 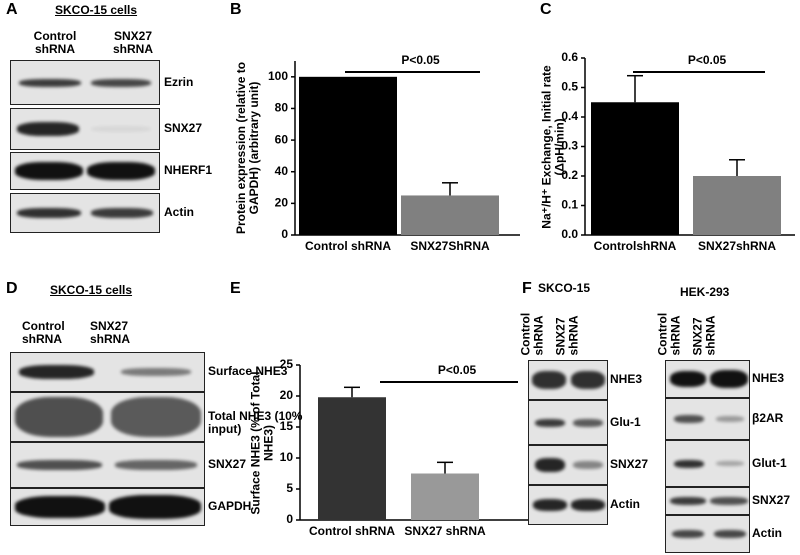 What do you see at coordinates (287, 364) in the screenshot?
I see `y-tick-label: 25` at bounding box center [287, 364].